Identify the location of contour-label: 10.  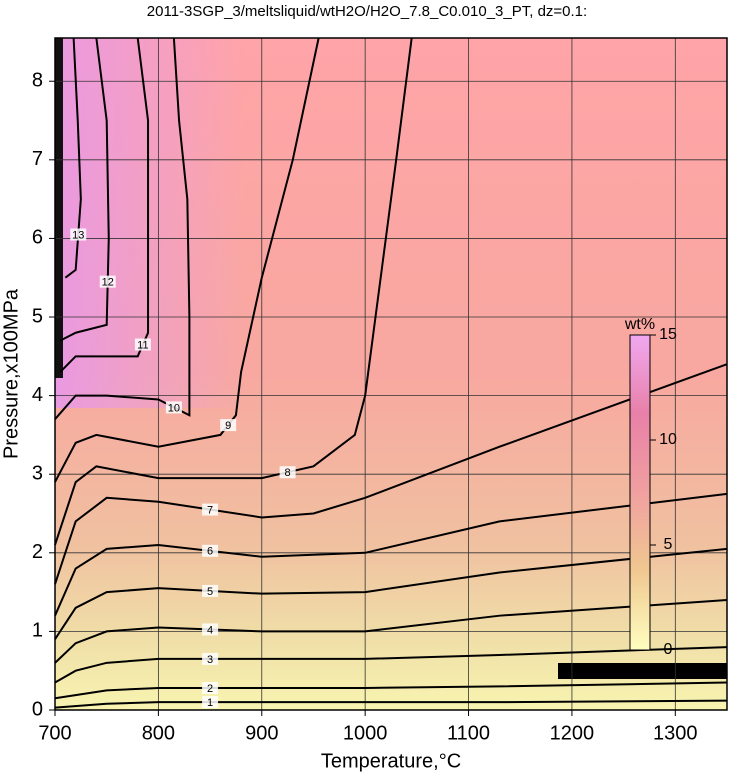
(174, 408).